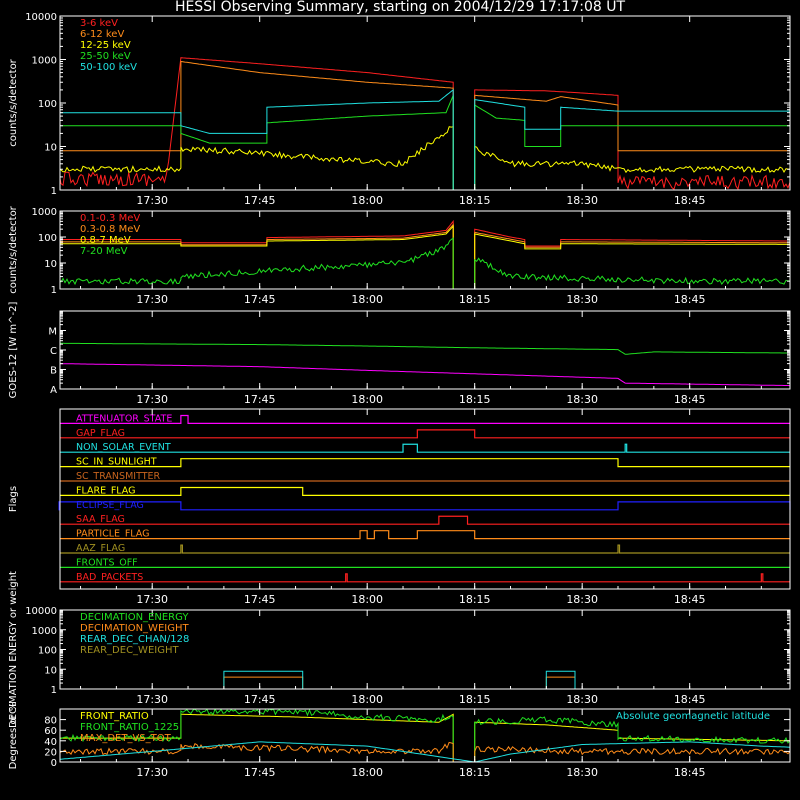 The height and width of the screenshot is (800, 800). Describe the element at coordinates (106, 490) in the screenshot. I see `flag-label: FLARE_FLAG` at that location.